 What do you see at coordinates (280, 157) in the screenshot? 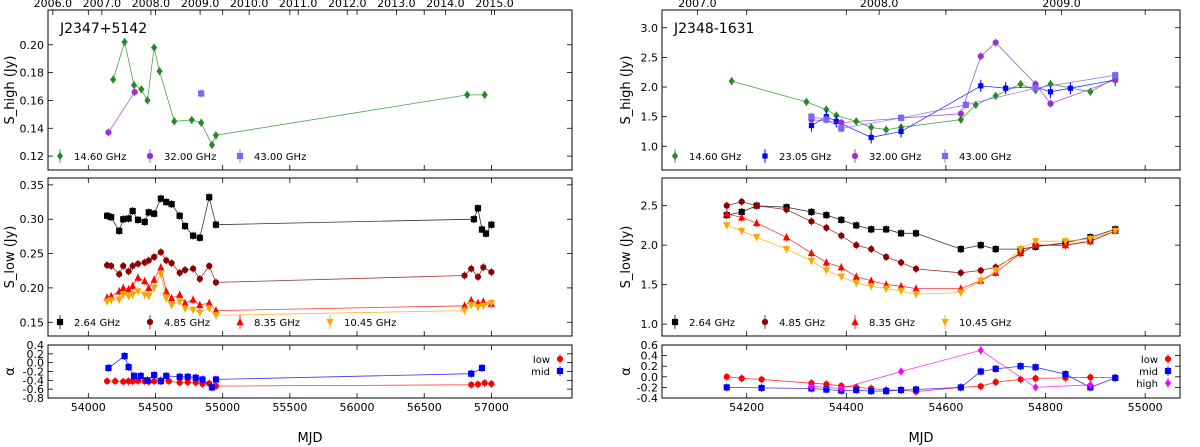
I see `legend-label: 43.00 GHz` at bounding box center [280, 157].